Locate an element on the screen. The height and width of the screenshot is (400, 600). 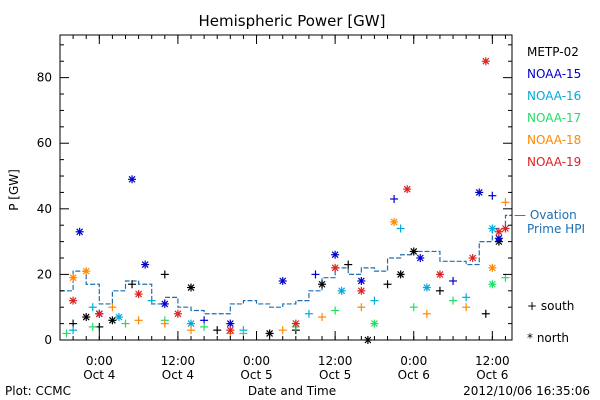
legend-entry-noaa-18: NOAA-18 is located at coordinates (554, 140).